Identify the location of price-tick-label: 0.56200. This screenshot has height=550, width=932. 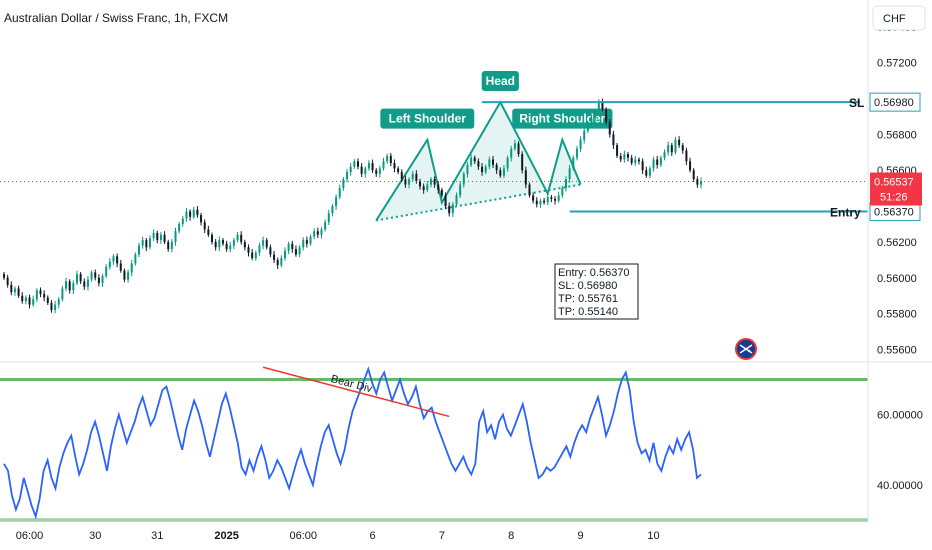
(897, 243).